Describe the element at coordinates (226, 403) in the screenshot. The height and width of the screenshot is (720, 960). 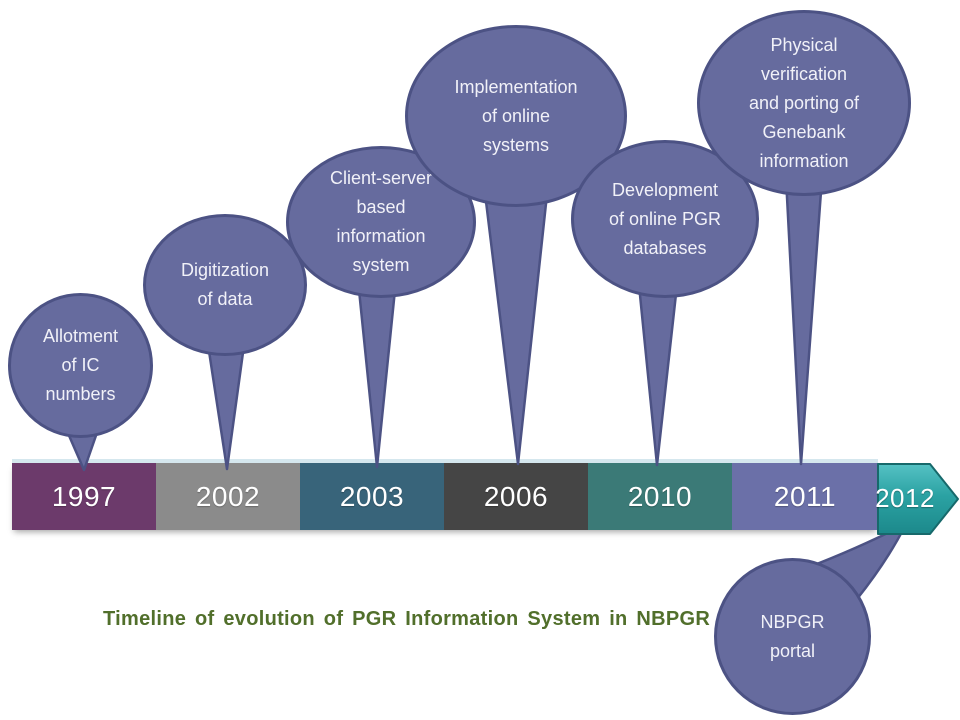
I see `callout-tail-2002` at that location.